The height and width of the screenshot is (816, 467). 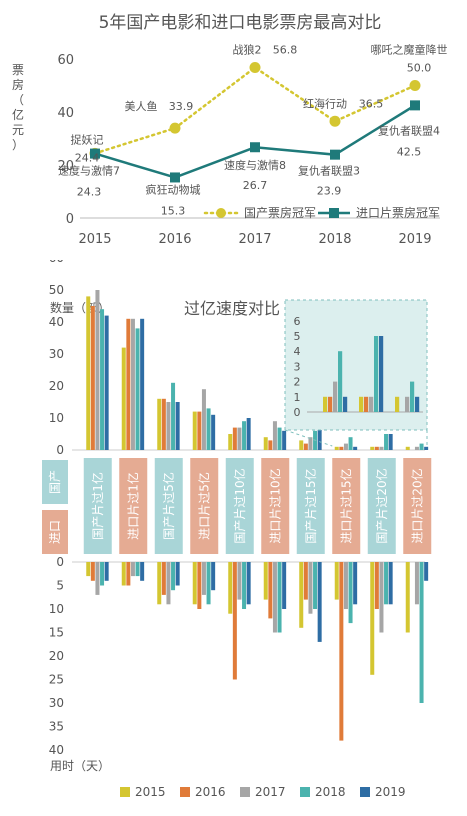 What do you see at coordinates (60, 450) in the screenshot?
I see `upper-y-tick: 0` at bounding box center [60, 450].